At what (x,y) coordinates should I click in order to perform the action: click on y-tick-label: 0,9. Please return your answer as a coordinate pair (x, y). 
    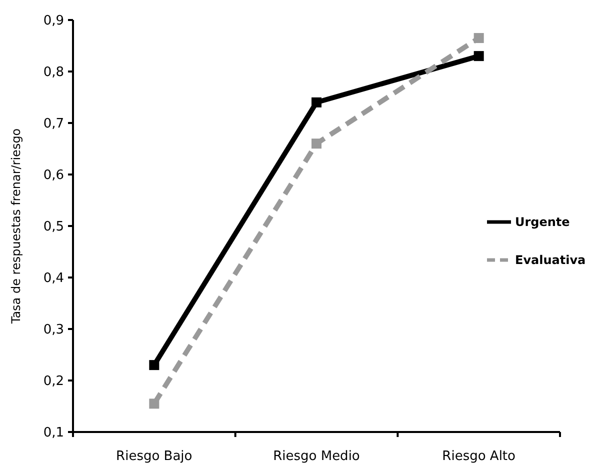
    Looking at the image, I should click on (53, 21).